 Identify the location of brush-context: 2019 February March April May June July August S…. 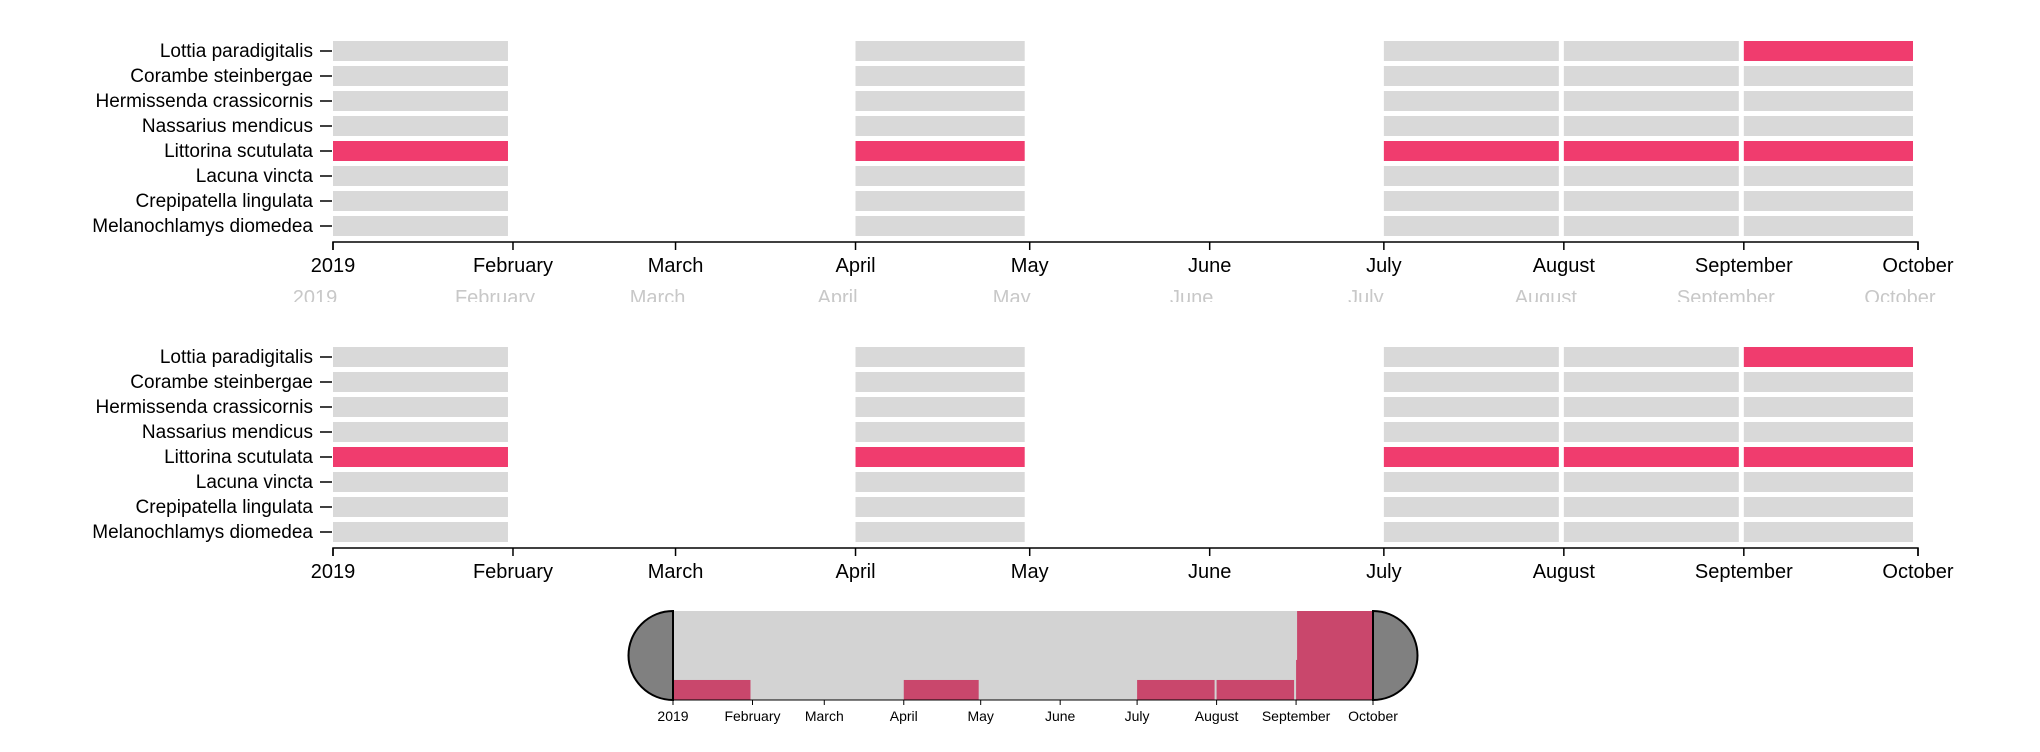
(1023, 666).